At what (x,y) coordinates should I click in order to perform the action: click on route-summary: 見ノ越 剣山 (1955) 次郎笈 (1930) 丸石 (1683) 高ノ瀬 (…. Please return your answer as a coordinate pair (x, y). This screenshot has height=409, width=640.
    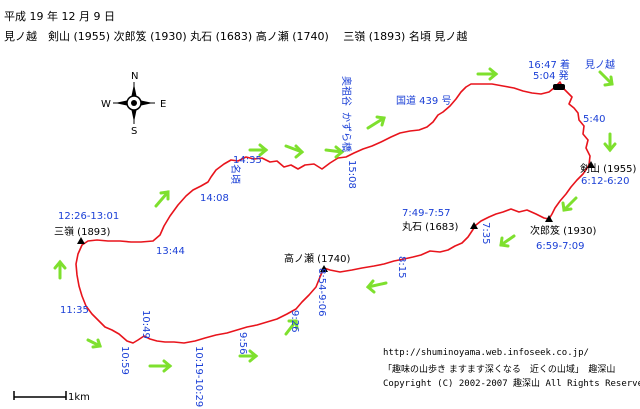
    Looking at the image, I should click on (236, 36).